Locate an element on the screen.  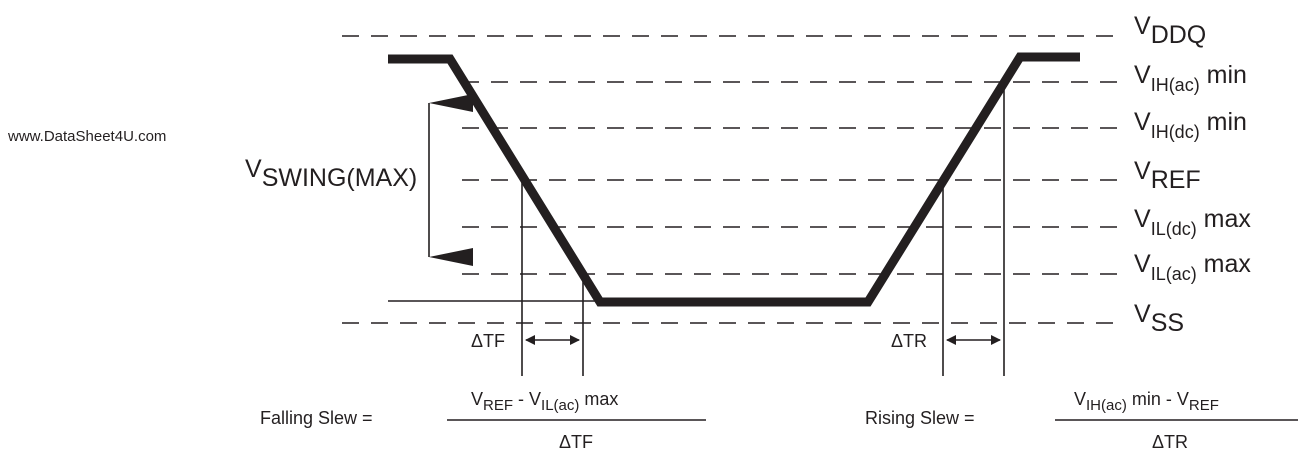
rising-slew-denominator: ΔTR is located at coordinates (1170, 442).